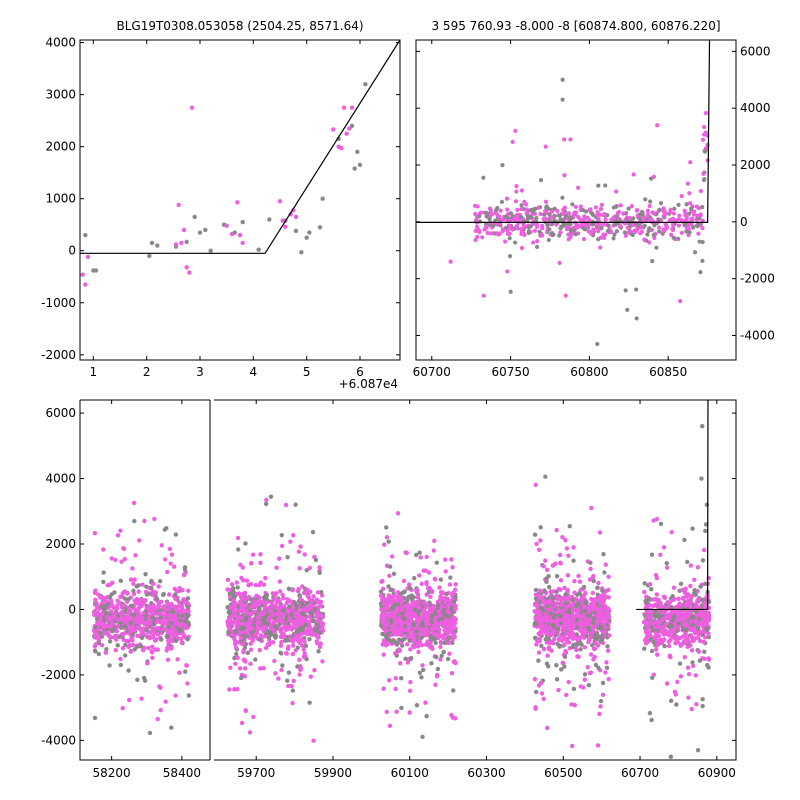 Image resolution: width=800 pixels, height=800 pixels. Describe the element at coordinates (757, 279) in the screenshot. I see `p2-ytick-label: -2000` at that location.